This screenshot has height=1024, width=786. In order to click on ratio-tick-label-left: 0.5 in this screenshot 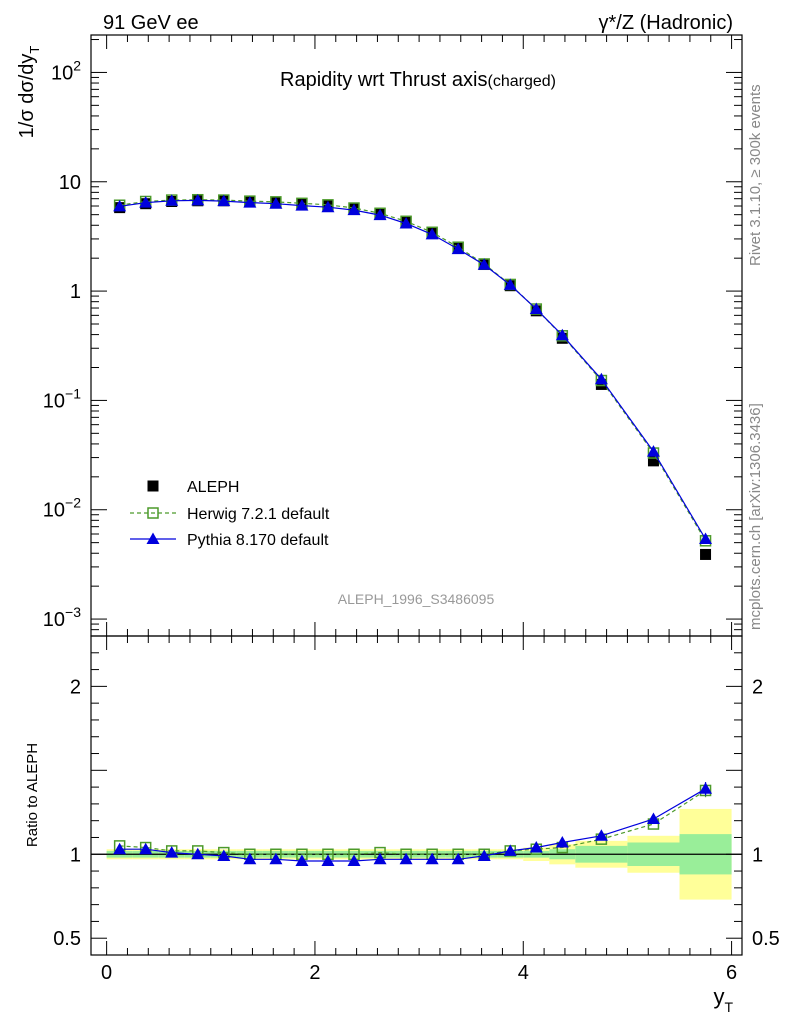, I will do `click(67, 939)`.